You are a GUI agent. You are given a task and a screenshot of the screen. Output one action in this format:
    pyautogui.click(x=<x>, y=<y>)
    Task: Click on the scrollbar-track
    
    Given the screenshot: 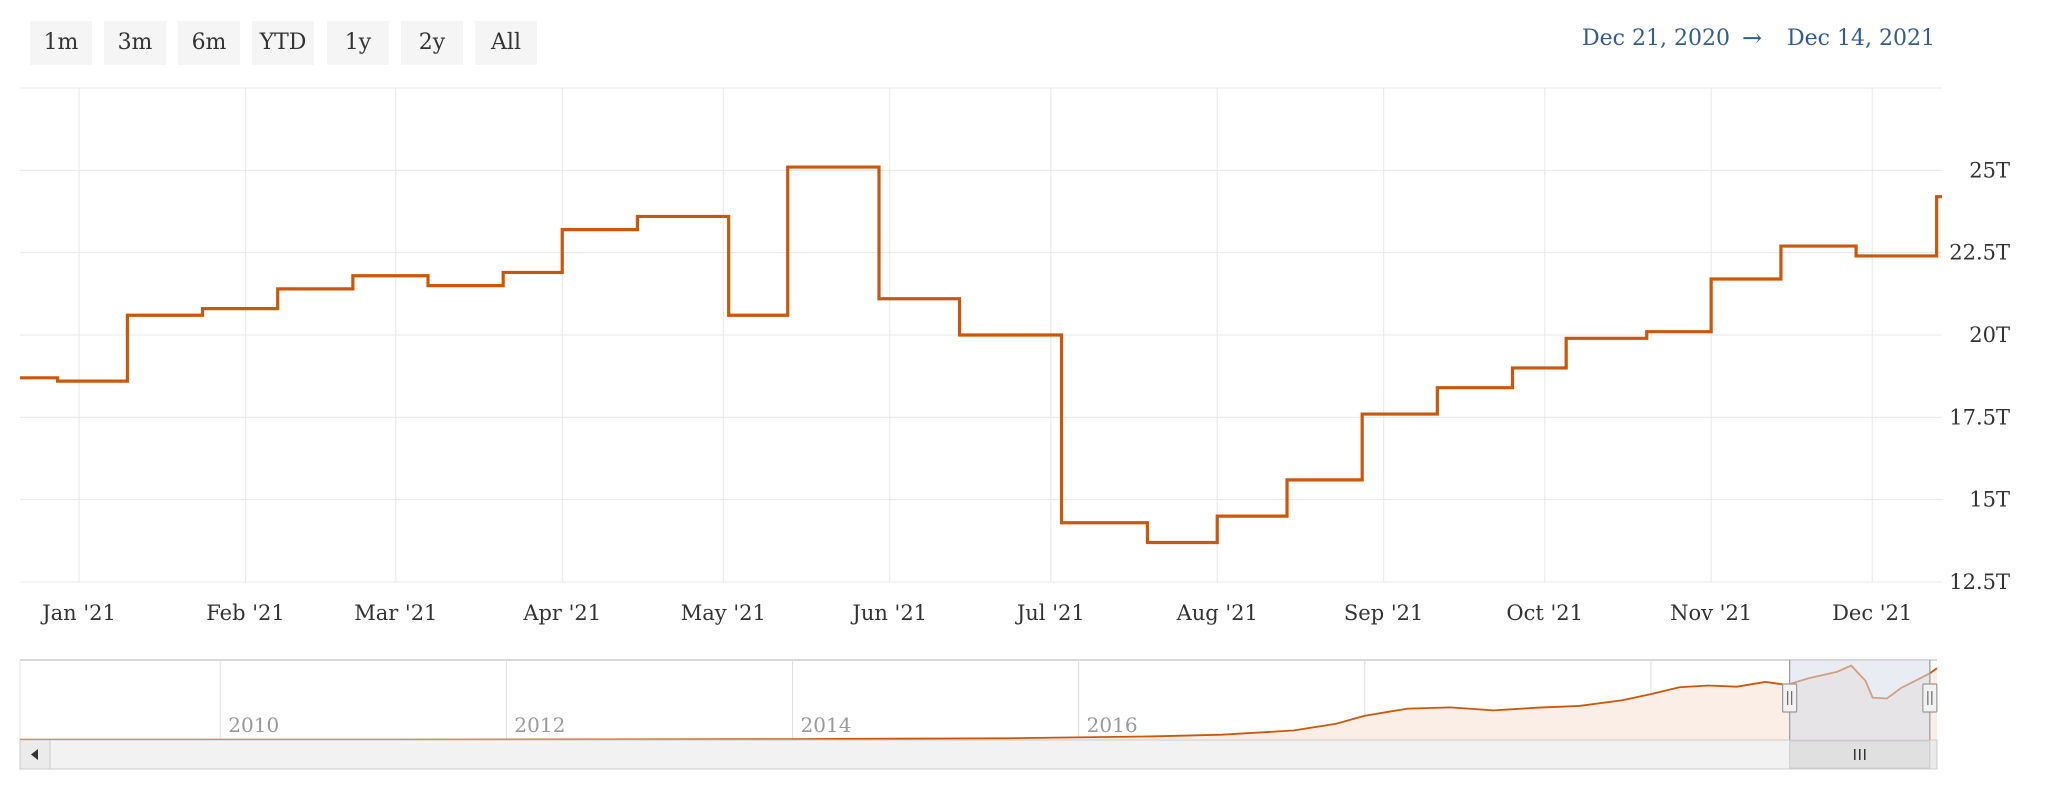 What is the action you would take?
    pyautogui.click(x=978, y=754)
    